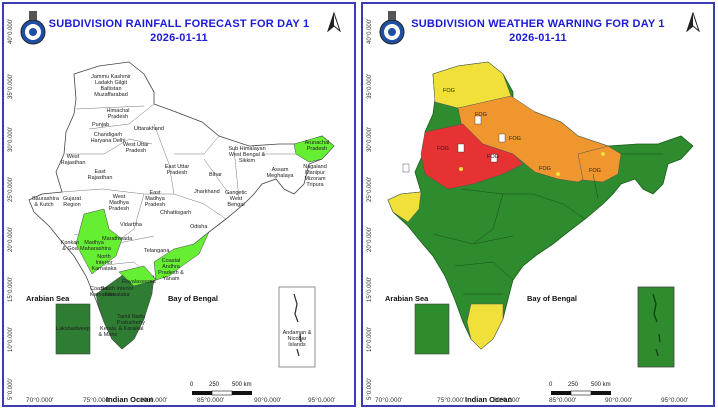 The image size is (718, 410). Describe the element at coordinates (136, 148) in the screenshot. I see `label-wup: West Uttar Pradesh` at that location.